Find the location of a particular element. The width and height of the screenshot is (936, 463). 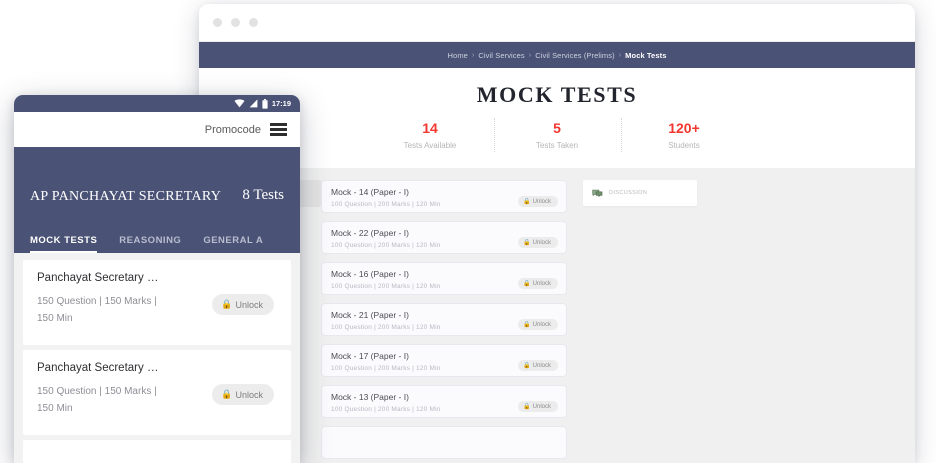

hamburger-menu-icon is located at coordinates (278, 129).